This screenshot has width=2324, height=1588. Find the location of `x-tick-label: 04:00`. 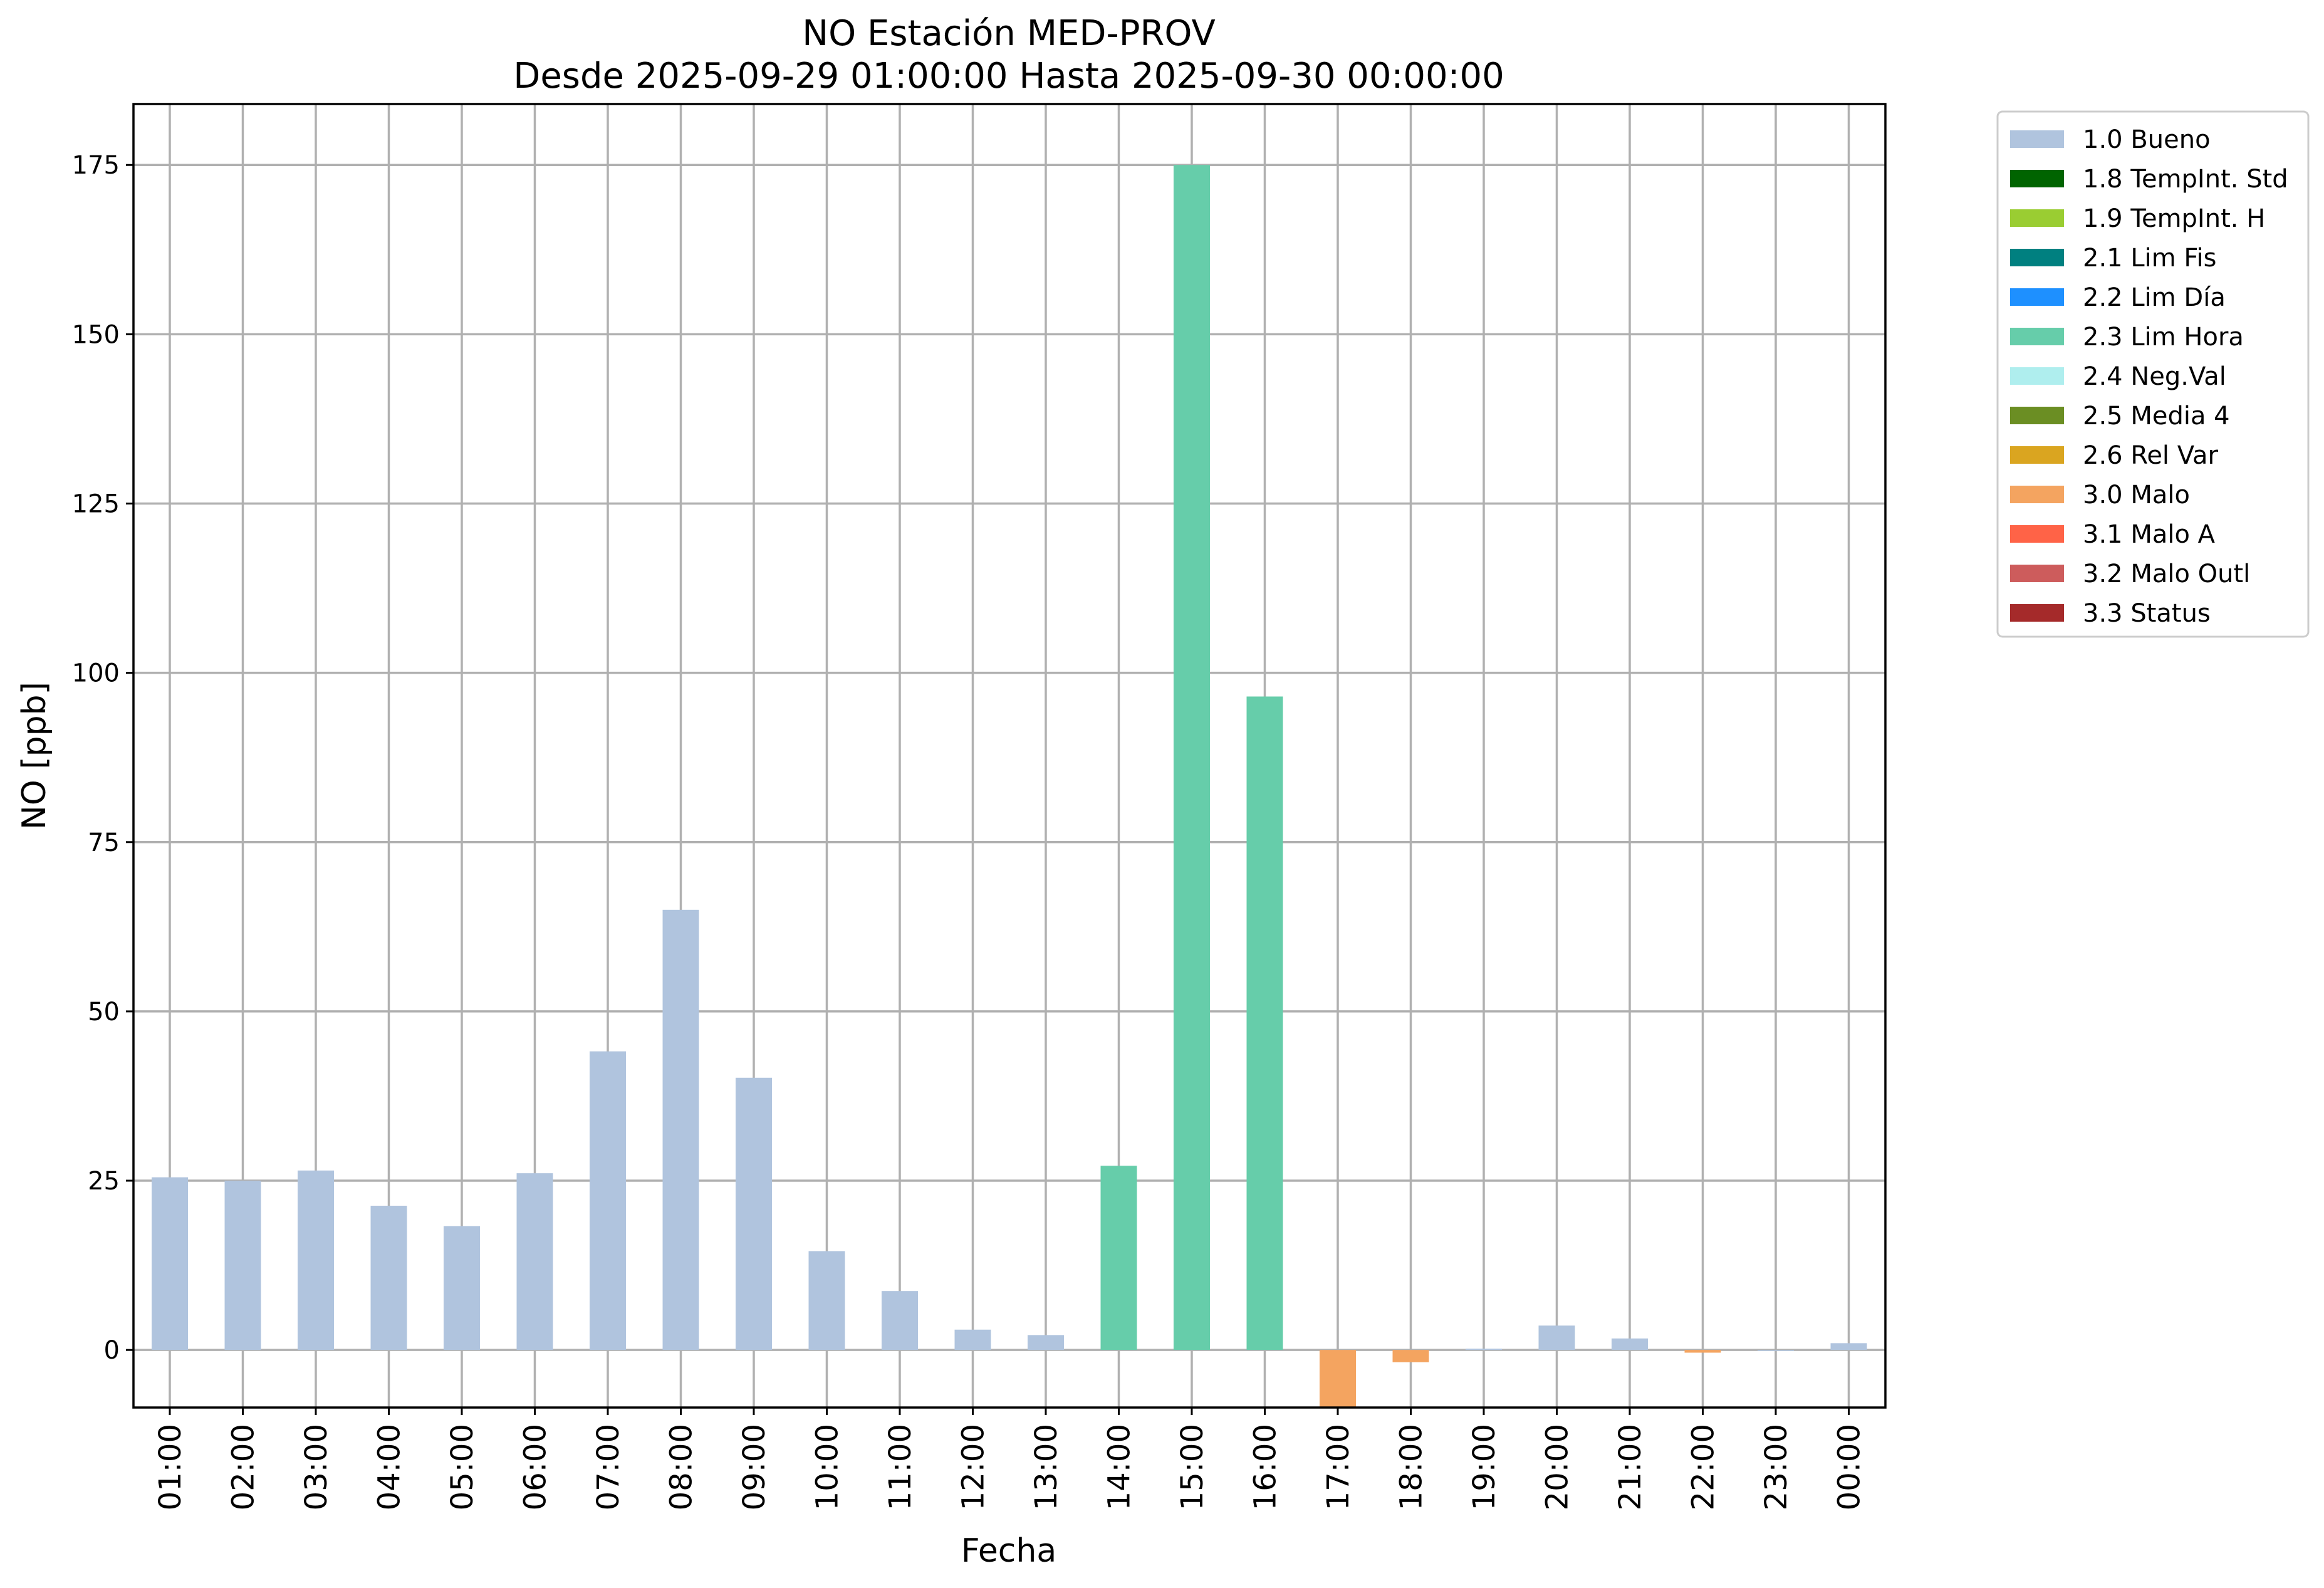

x-tick-label: 04:00 is located at coordinates (389, 1467).